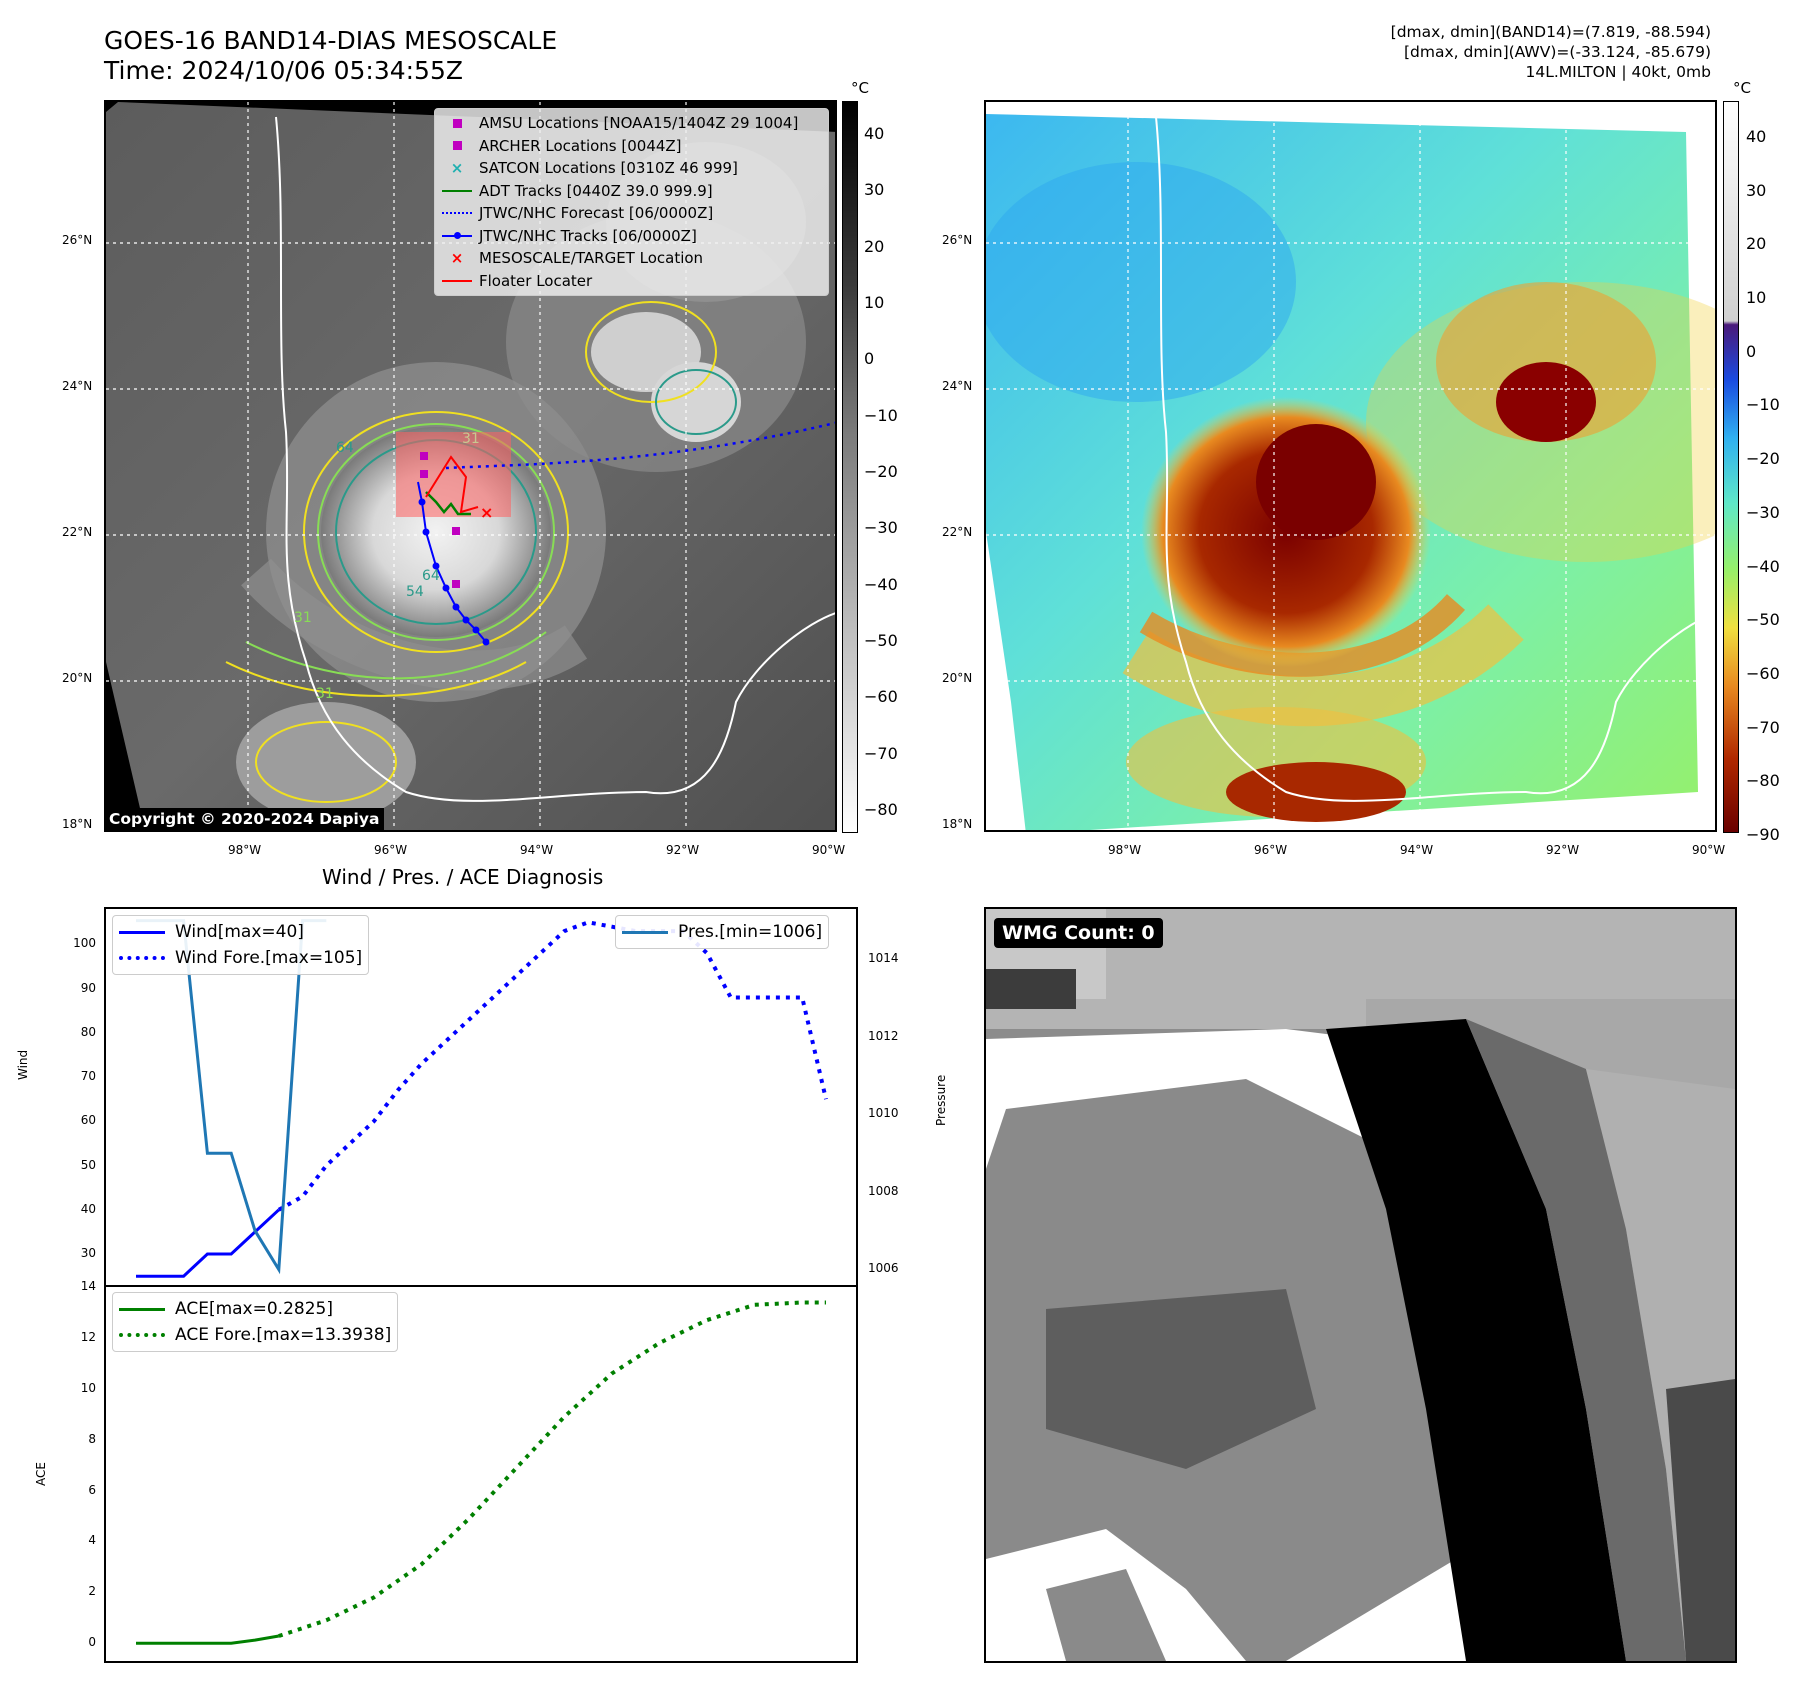 Image resolution: width=1797 pixels, height=1690 pixels. What do you see at coordinates (92, 1438) in the screenshot?
I see `y-tick-label: 8` at bounding box center [92, 1438].